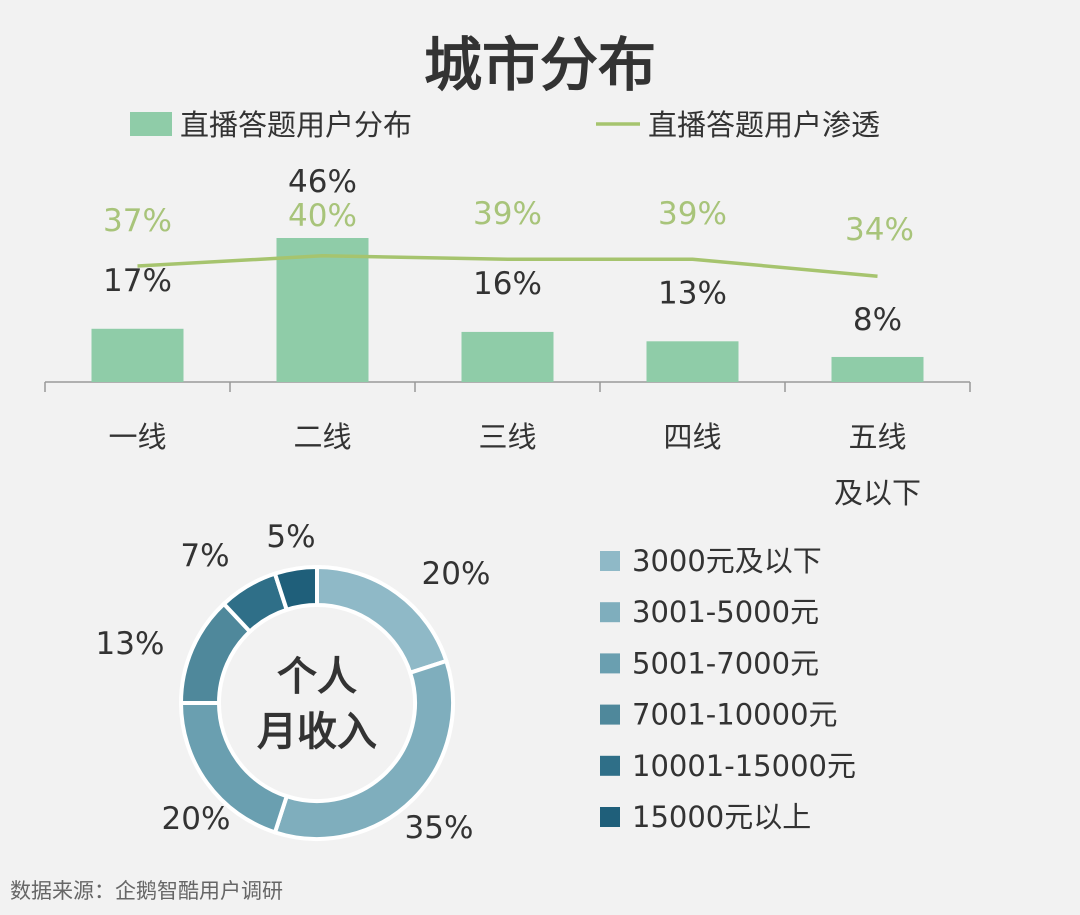 The width and height of the screenshot is (1080, 915). Describe the element at coordinates (764, 125) in the screenshot. I see `legend-label-line: 直播答题用户渗透` at that location.